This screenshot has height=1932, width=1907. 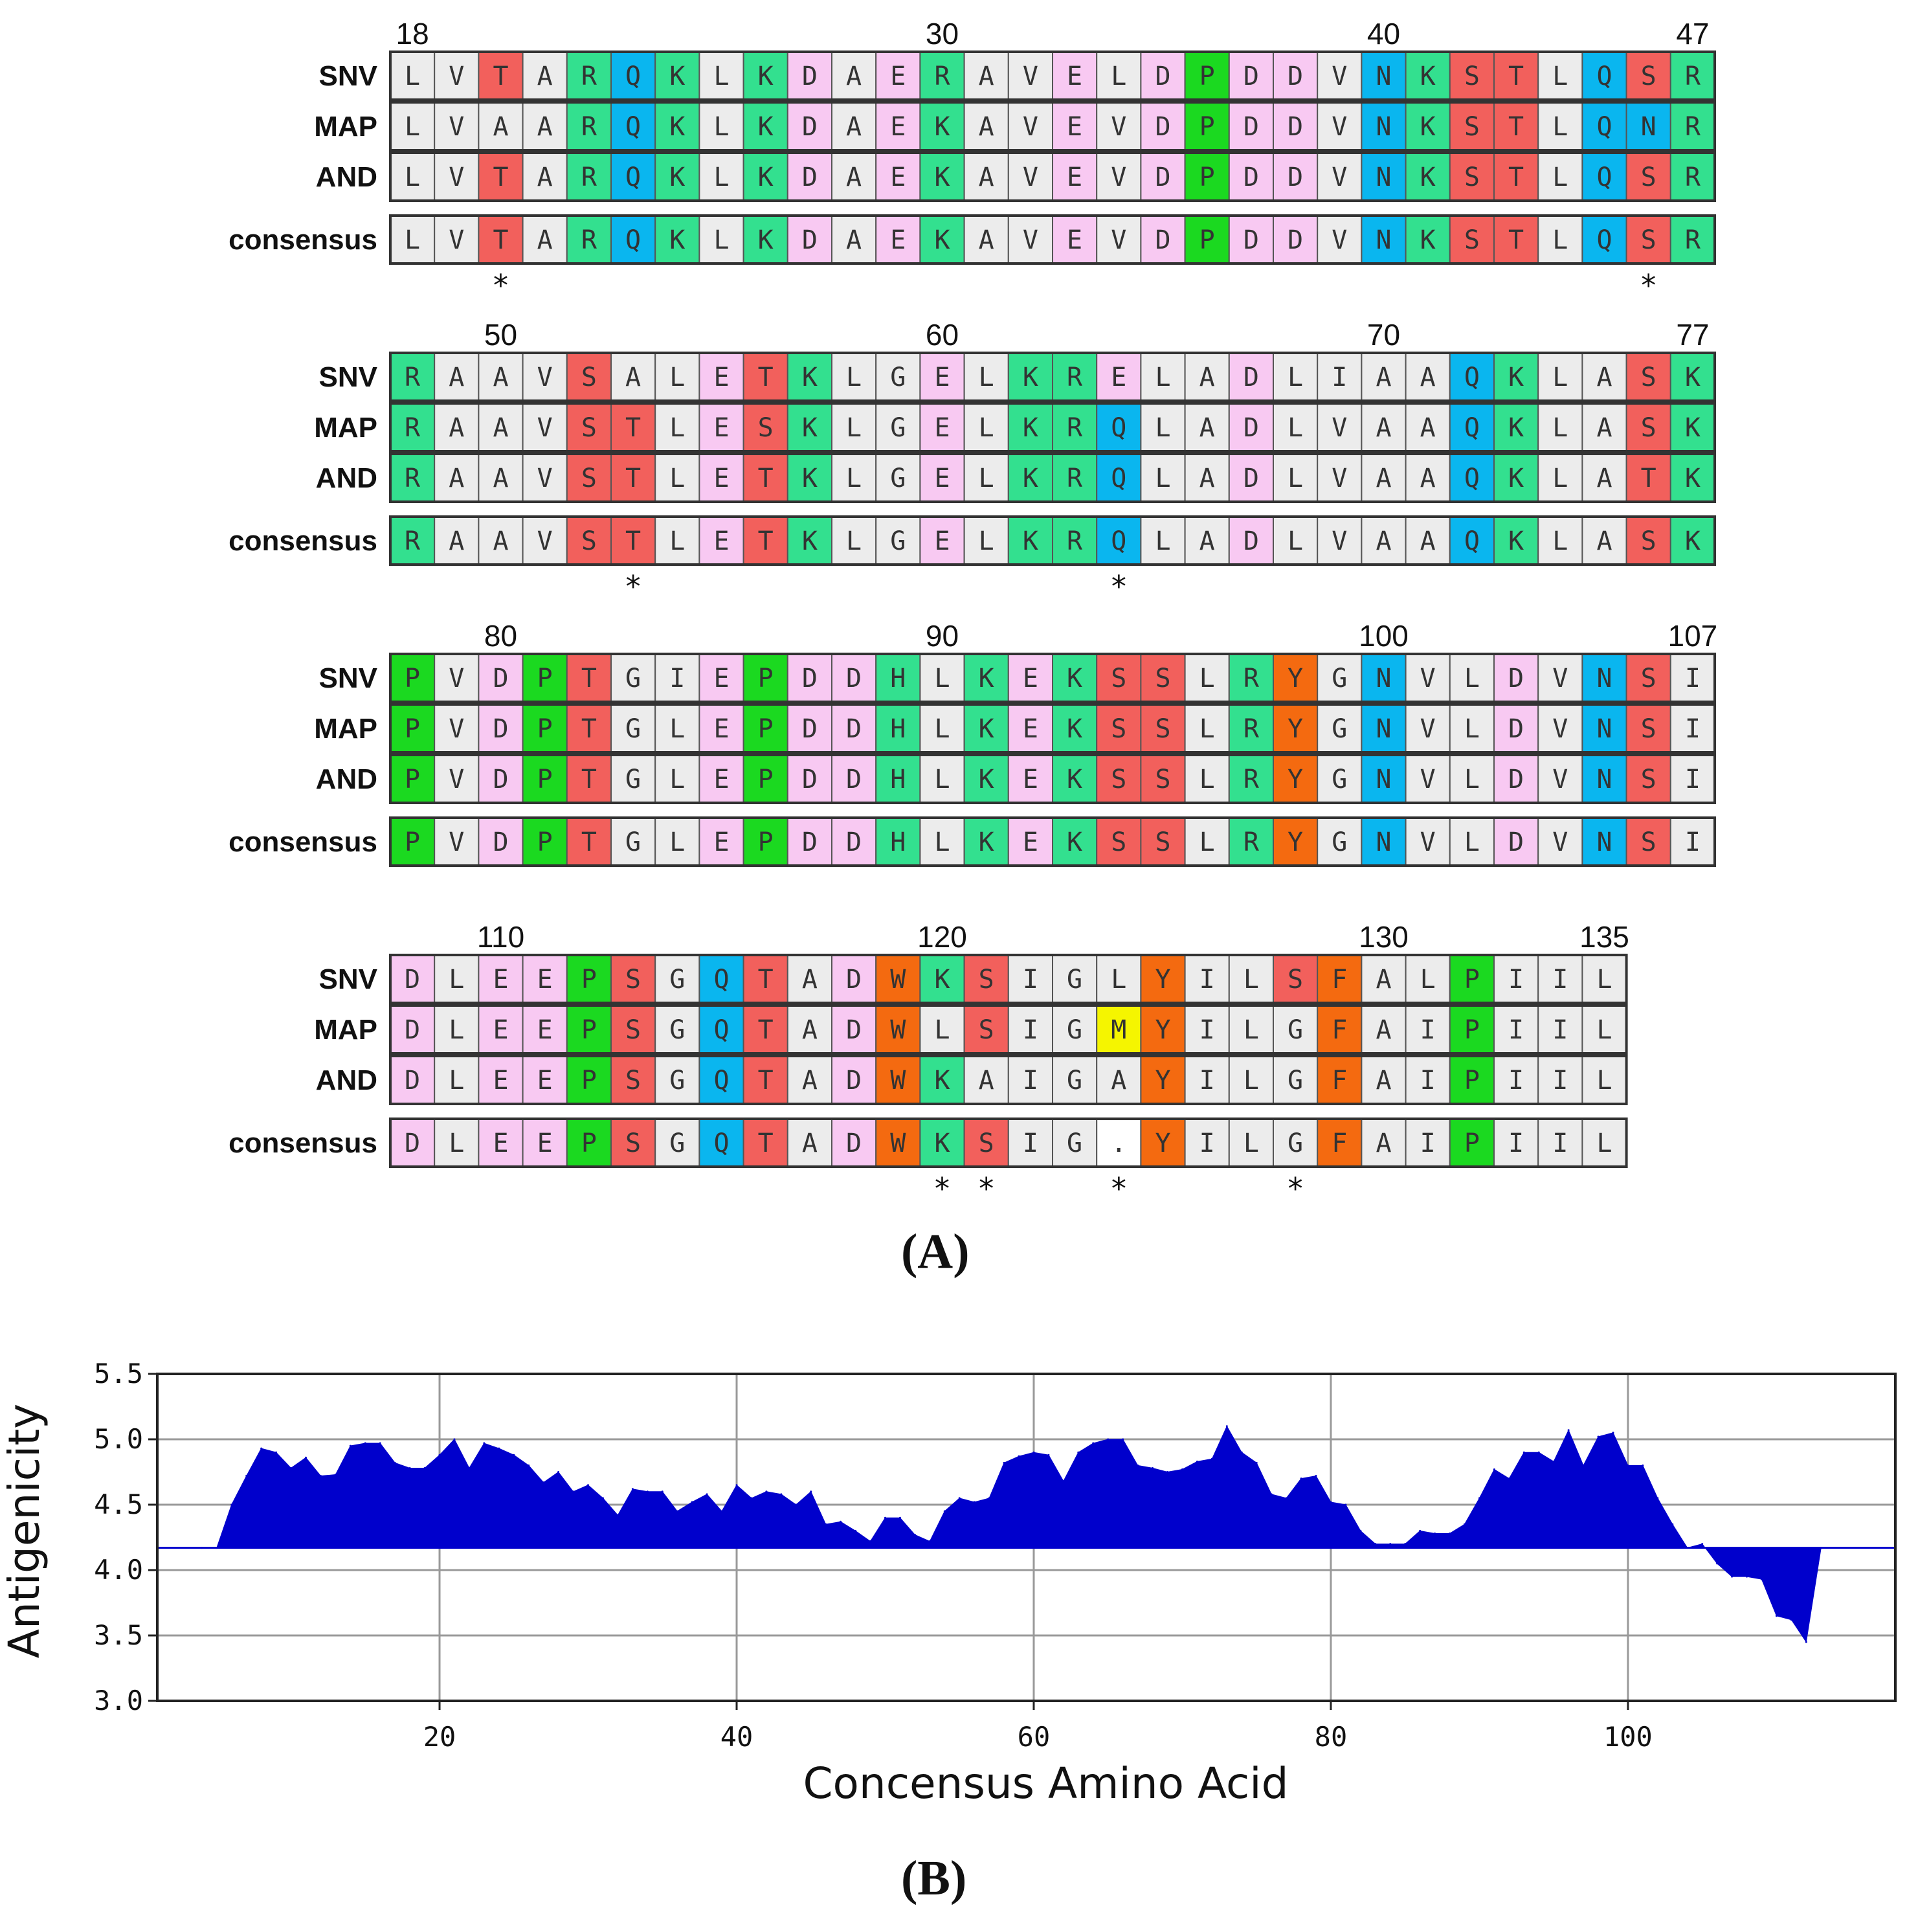 What do you see at coordinates (1018, 678) in the screenshot?
I see `alignment-row-snv: SNV P V D P T G I E P D D H L K E K S S L R Y G N V L D V N S I` at bounding box center [1018, 678].